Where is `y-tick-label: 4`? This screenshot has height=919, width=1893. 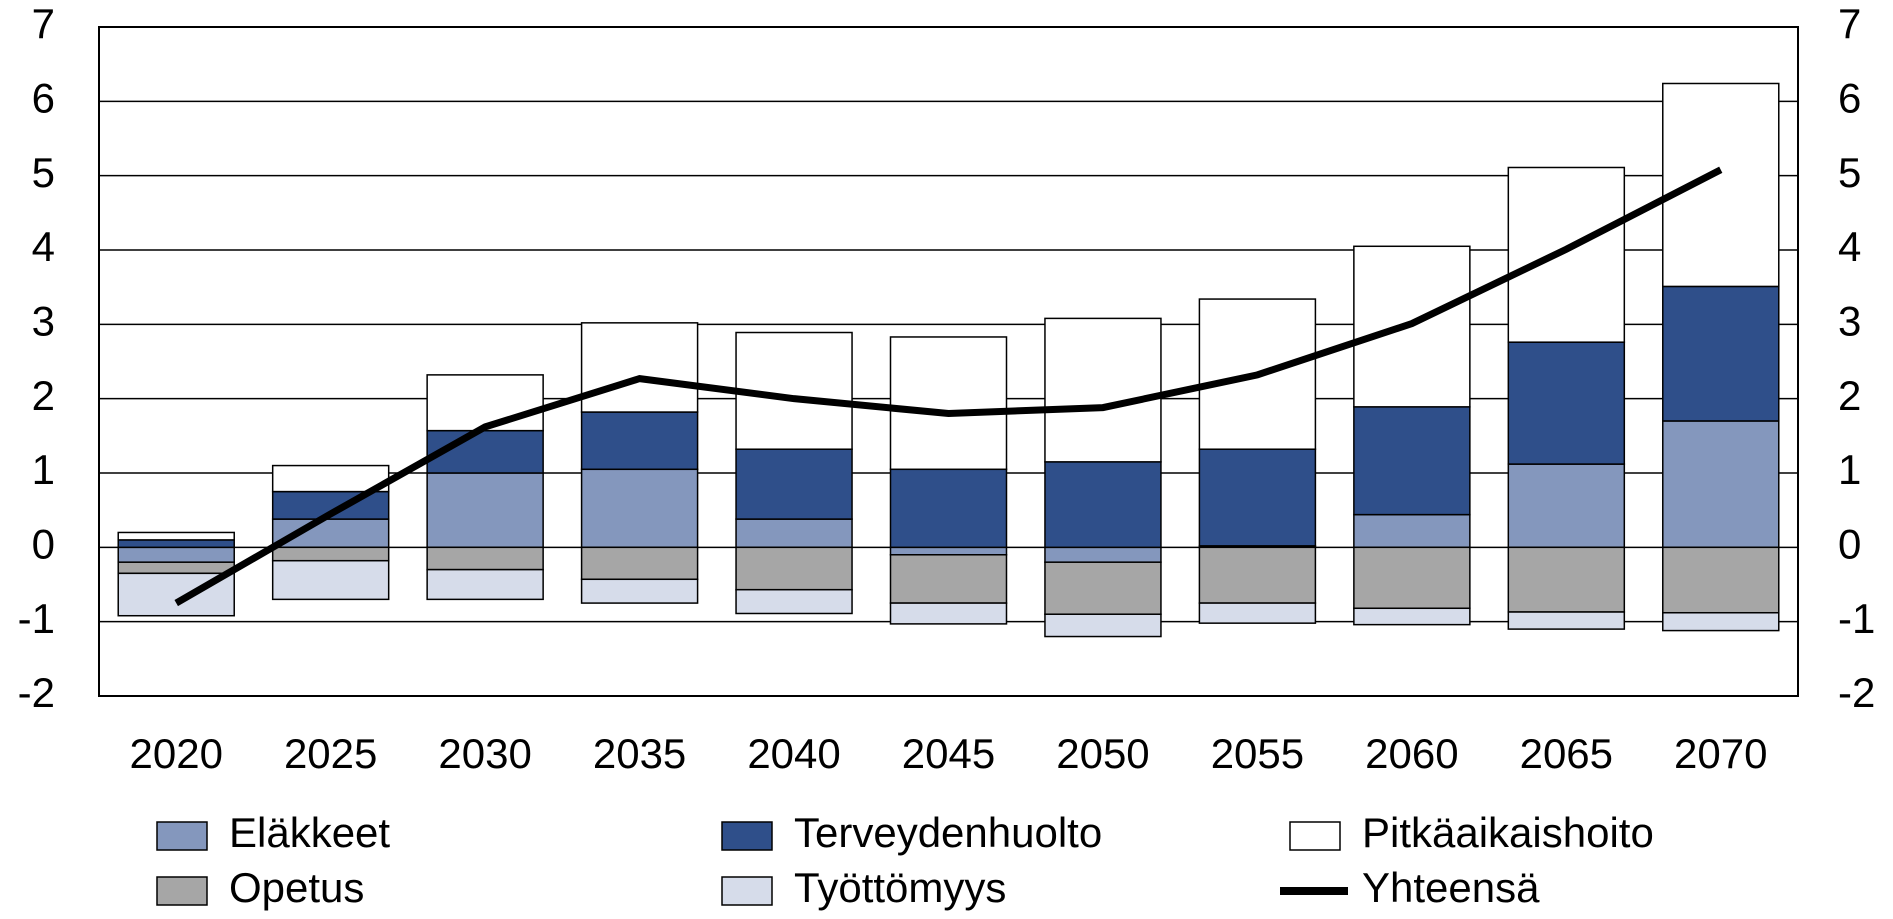
y-tick-label: 4 is located at coordinates (43, 246).